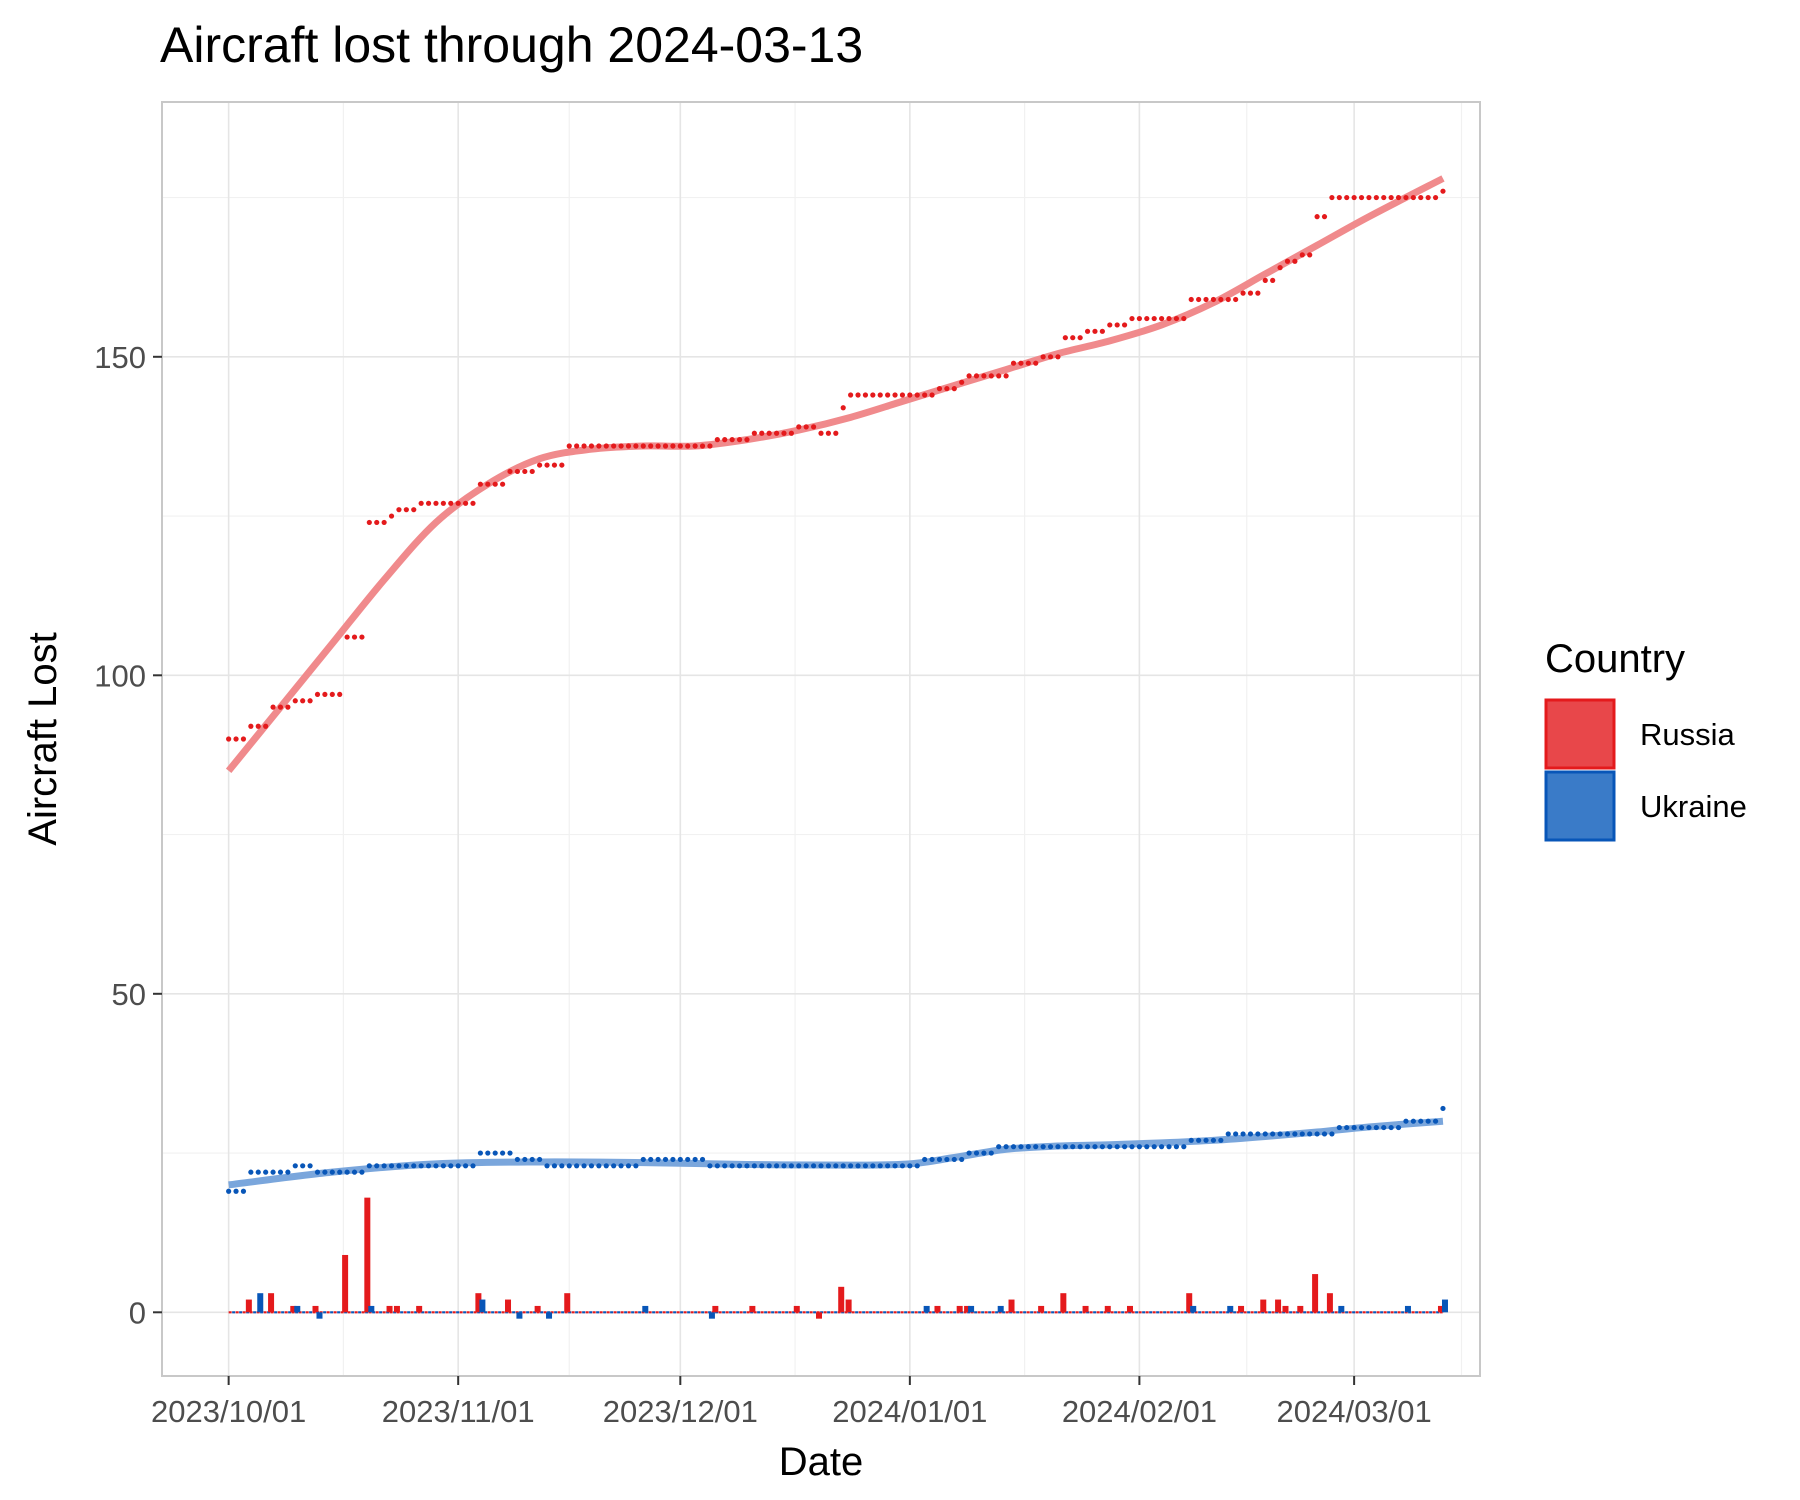 Image resolution: width=1800 pixels, height=1500 pixels. What do you see at coordinates (909, 1411) in the screenshot?
I see `x-tick-label: 2024/01/01` at bounding box center [909, 1411].